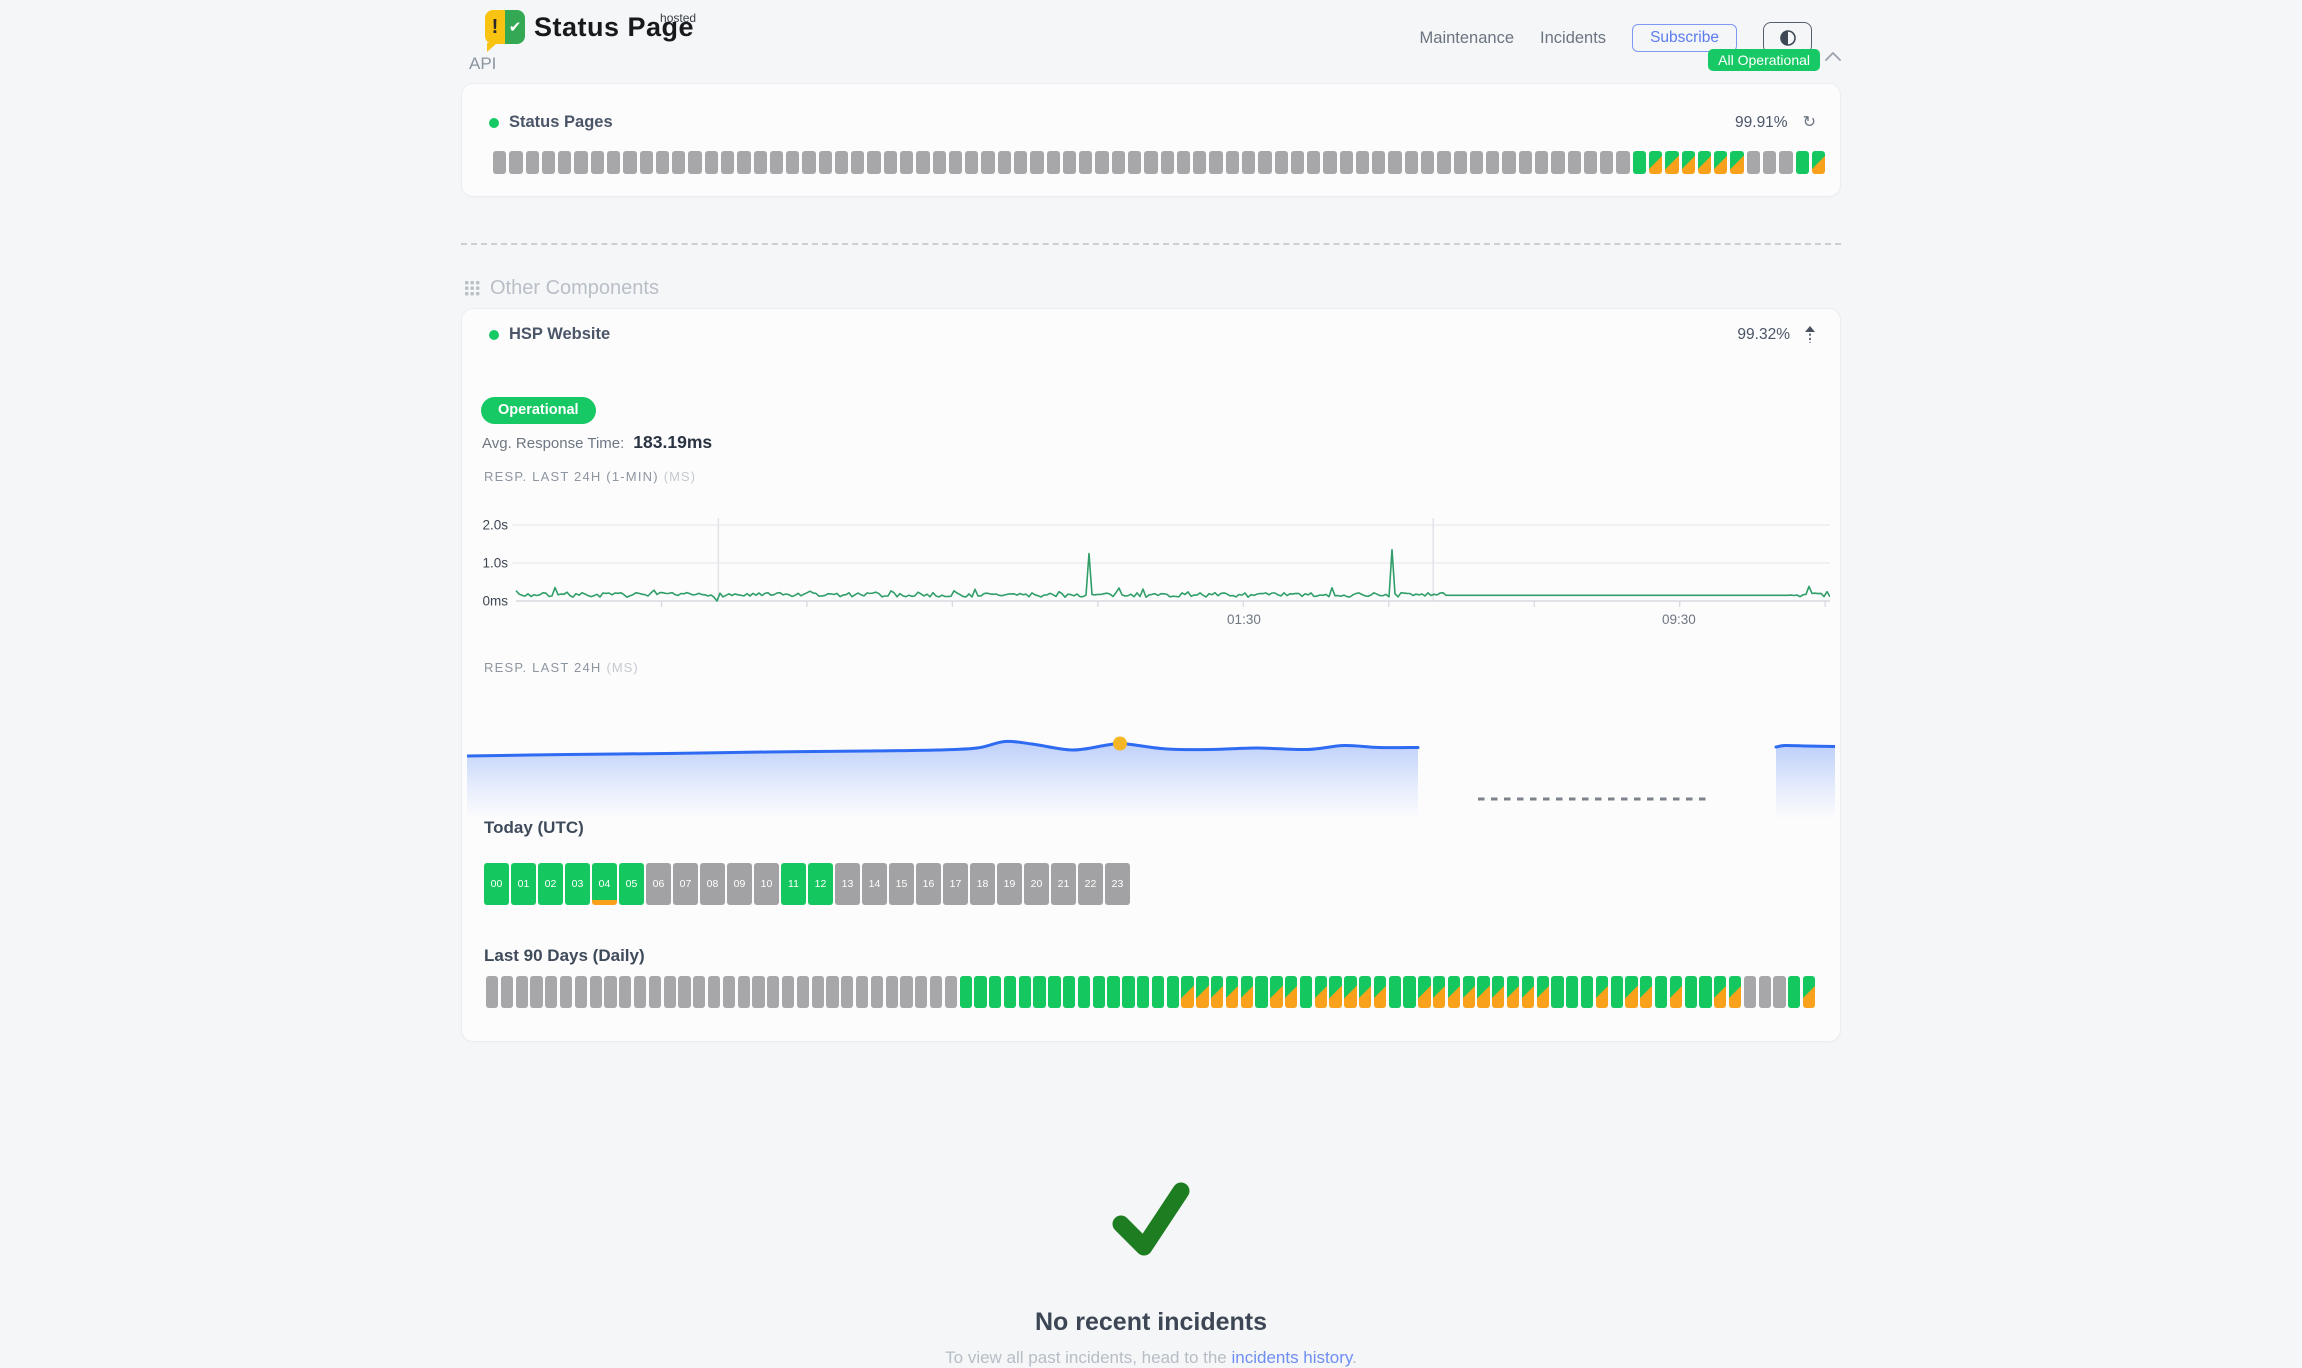 This screenshot has width=2302, height=1368. I want to click on nav-maintenance: Maintenance, so click(1467, 37).